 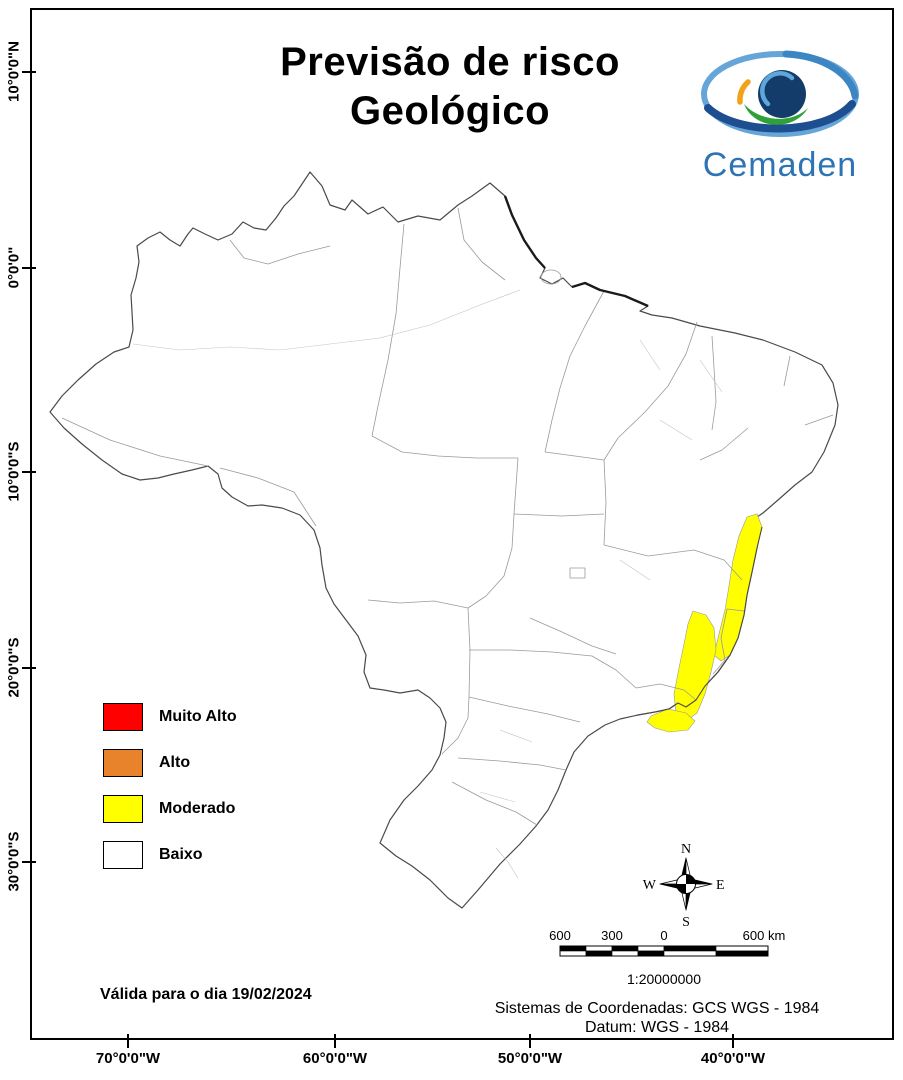 What do you see at coordinates (14, 471) in the screenshot?
I see `lat-label-10s: 10°0'0"S` at bounding box center [14, 471].